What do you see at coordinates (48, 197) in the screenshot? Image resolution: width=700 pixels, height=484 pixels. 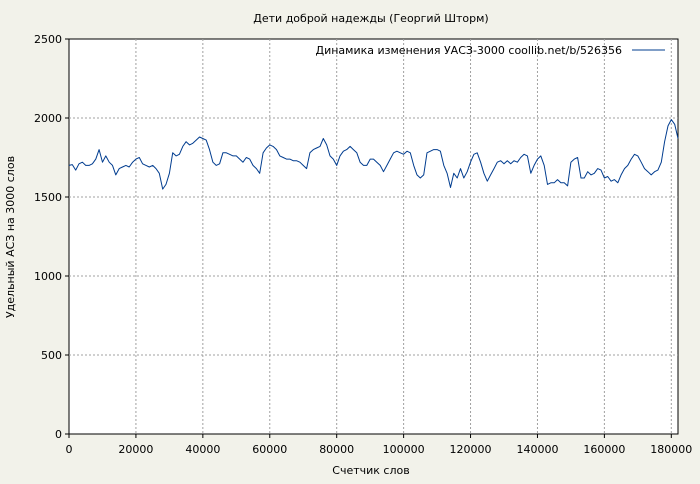 I see `y-tick-label: 1500` at bounding box center [48, 197].